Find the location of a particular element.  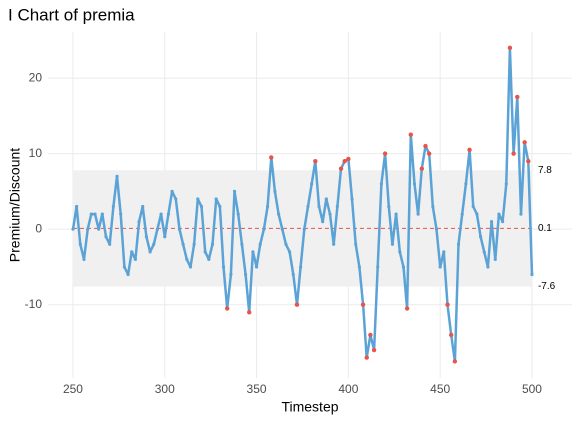

x-tick-label: 350 is located at coordinates (257, 389).